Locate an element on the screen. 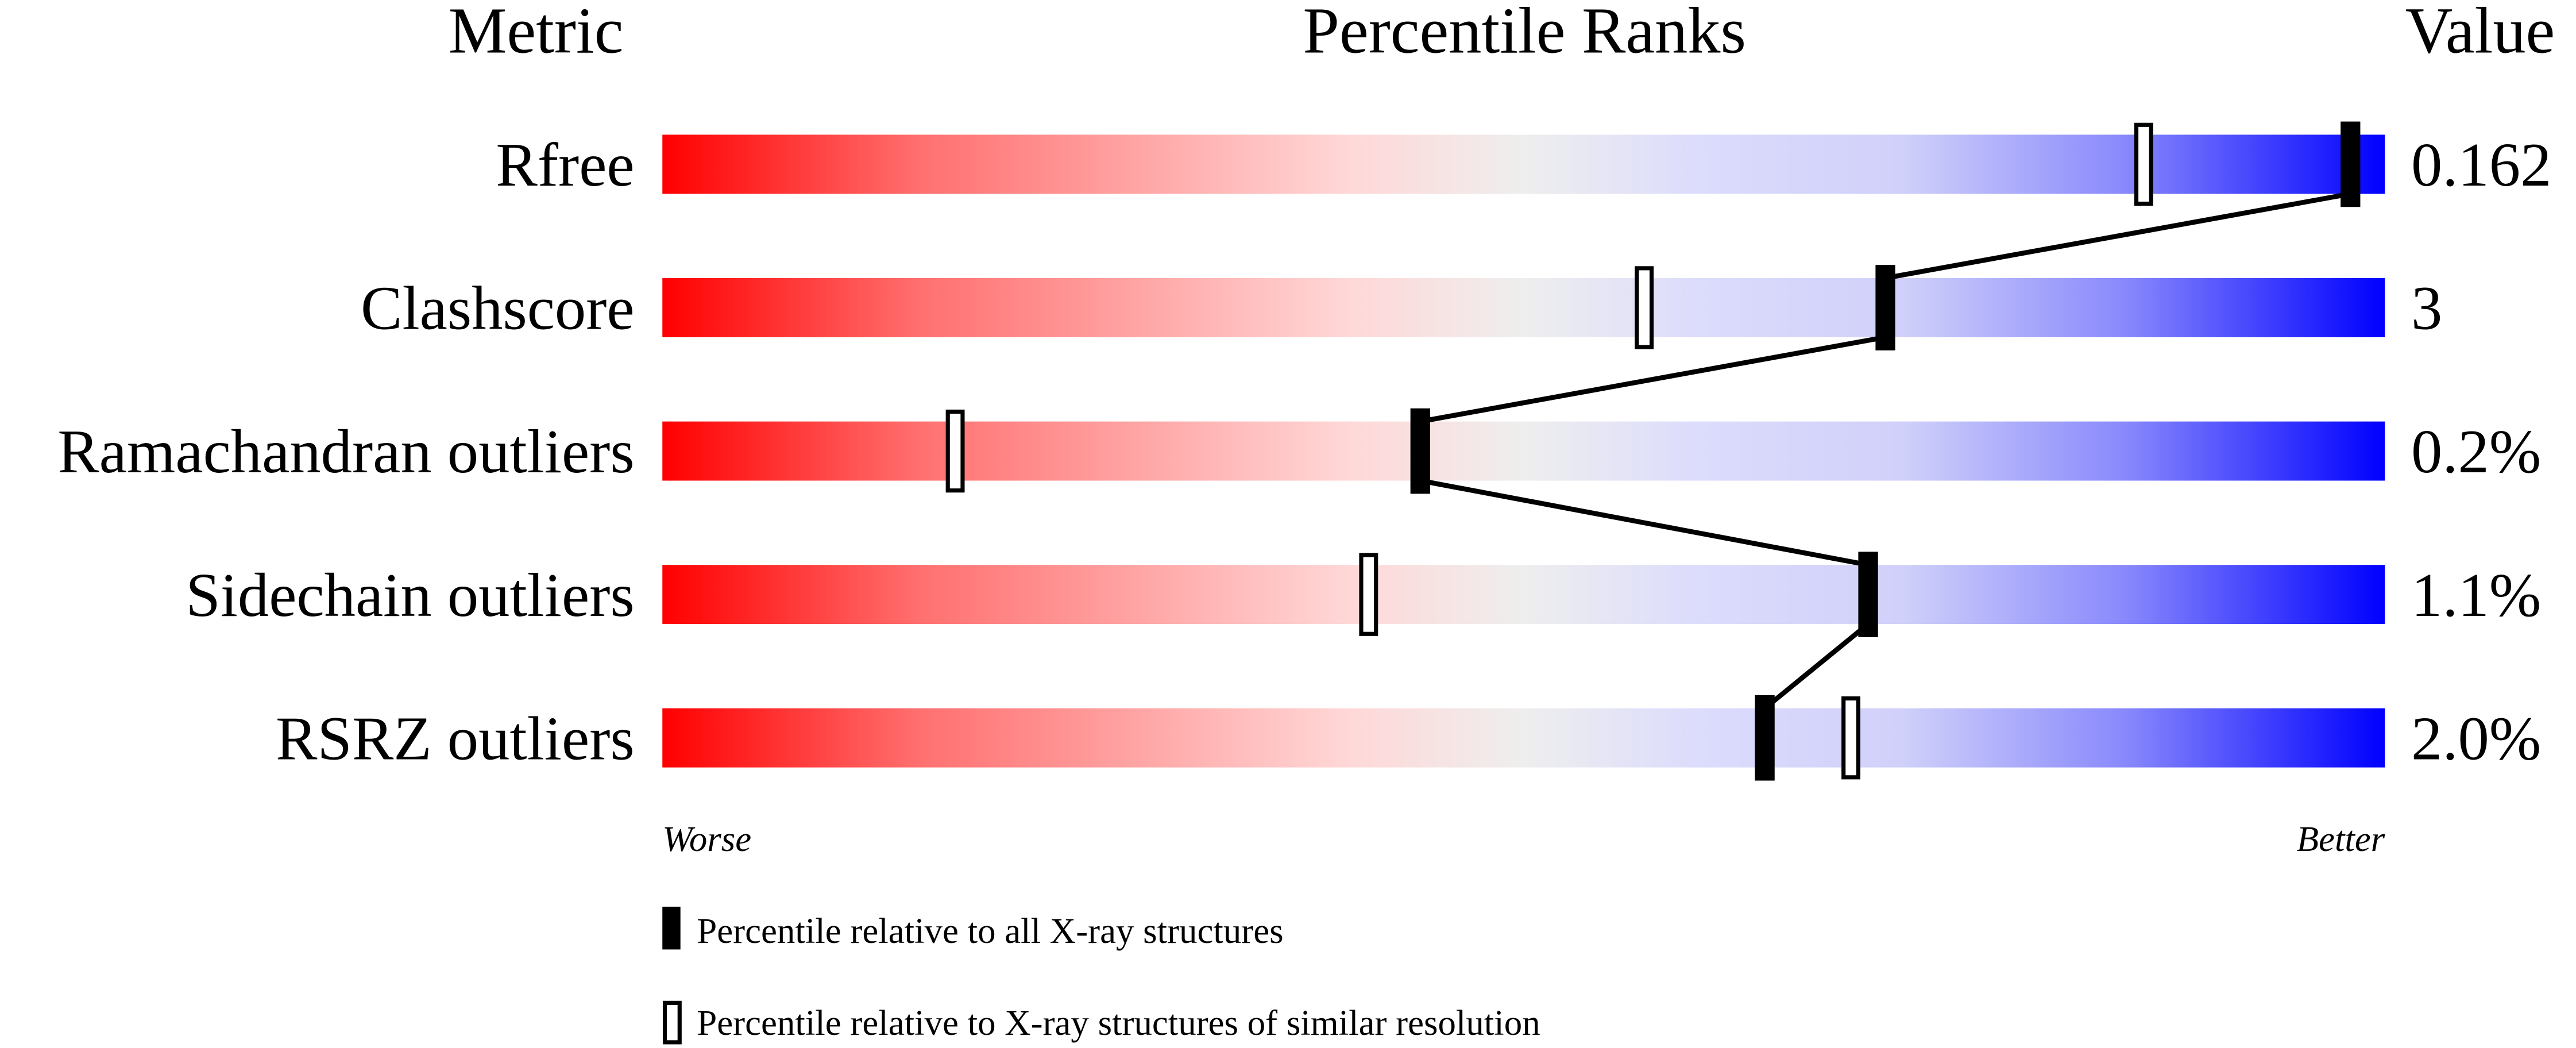 Image resolution: width=2576 pixels, height=1048 pixels. metric-value: 1.1% is located at coordinates (2476, 595).